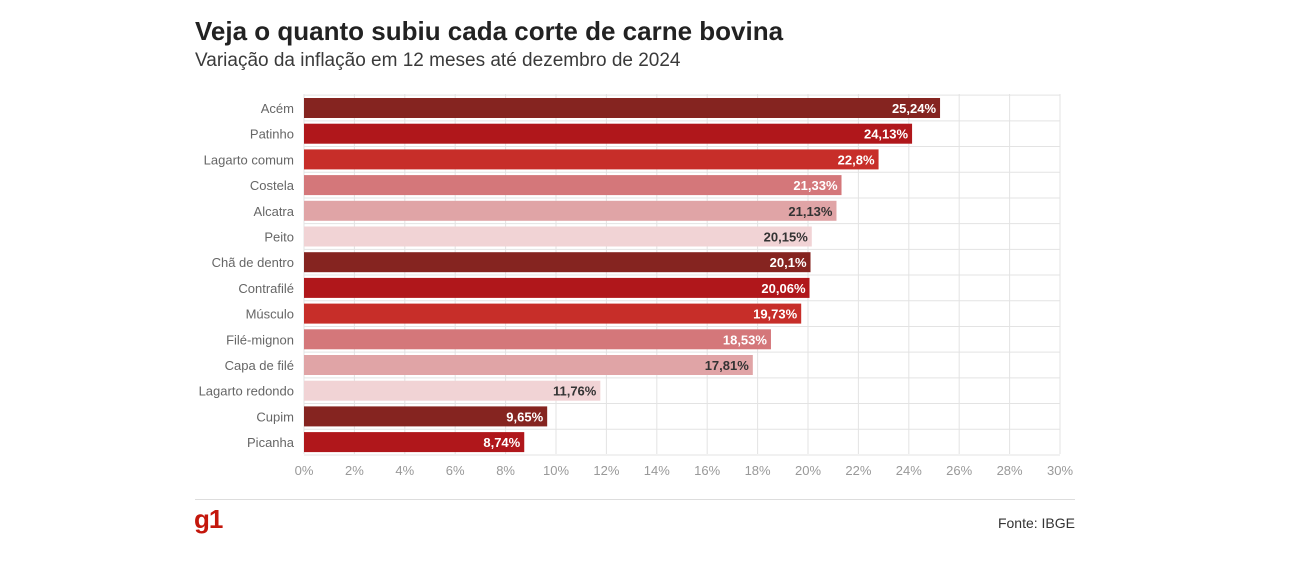  What do you see at coordinates (208, 519) in the screenshot?
I see `g1-logo: g1` at bounding box center [208, 519].